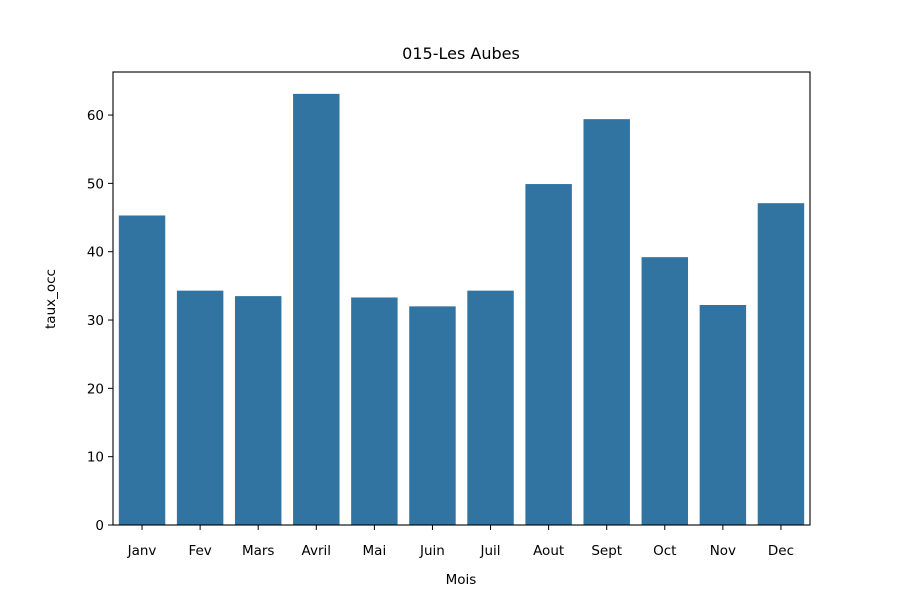 Image resolution: width=900 pixels, height=600 pixels. What do you see at coordinates (95, 458) in the screenshot?
I see `y-tick-label: 10` at bounding box center [95, 458].